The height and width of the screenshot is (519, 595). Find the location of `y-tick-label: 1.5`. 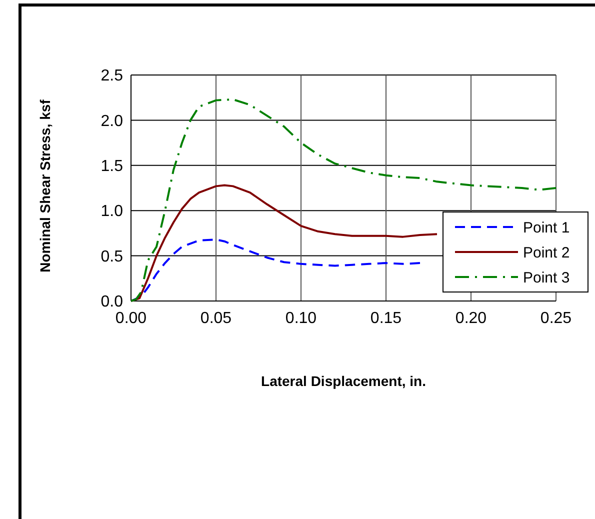

y-tick-label: 1.5 is located at coordinates (112, 166).